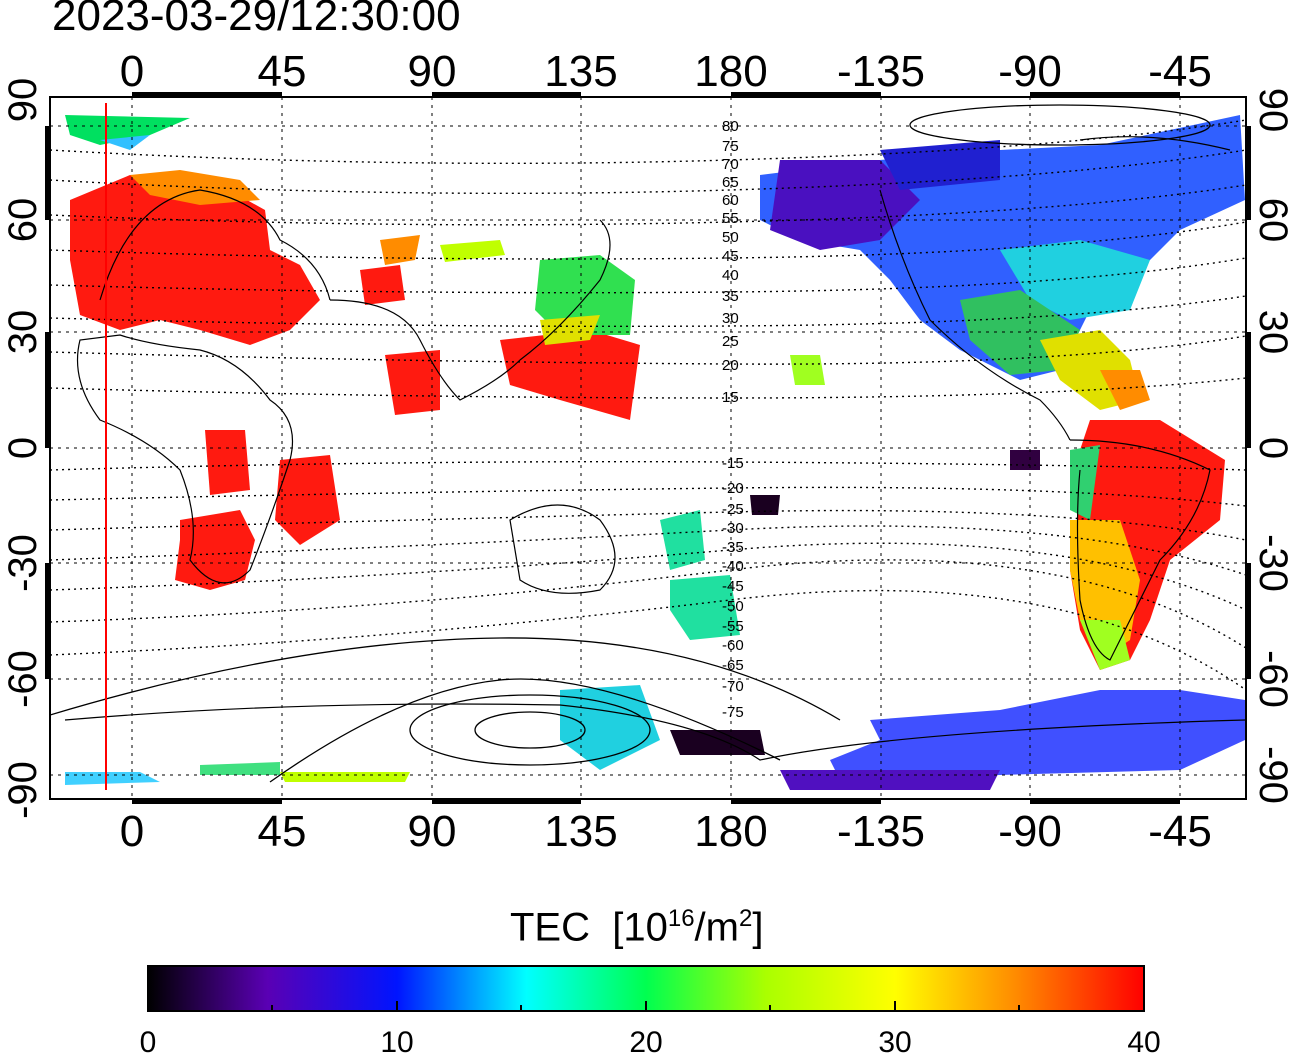 This screenshot has width=1294, height=1057. What do you see at coordinates (640, 927) in the screenshot?
I see `unit-prefix: [10` at bounding box center [640, 927].